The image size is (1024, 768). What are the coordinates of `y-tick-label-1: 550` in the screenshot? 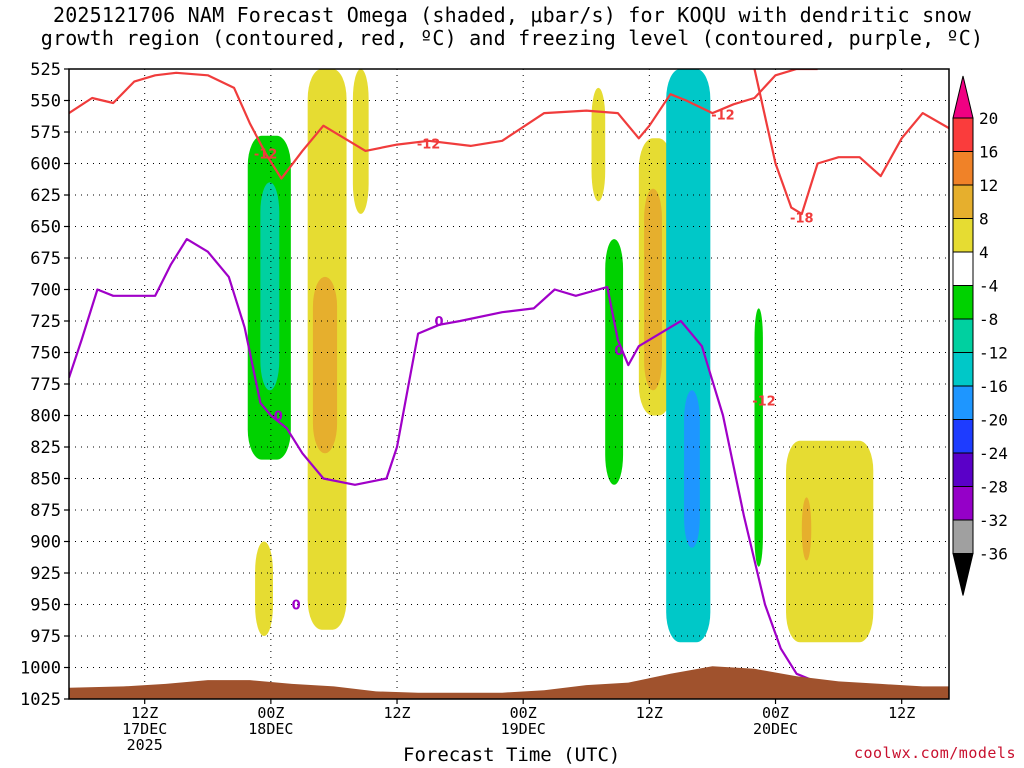 It's located at (45, 102).